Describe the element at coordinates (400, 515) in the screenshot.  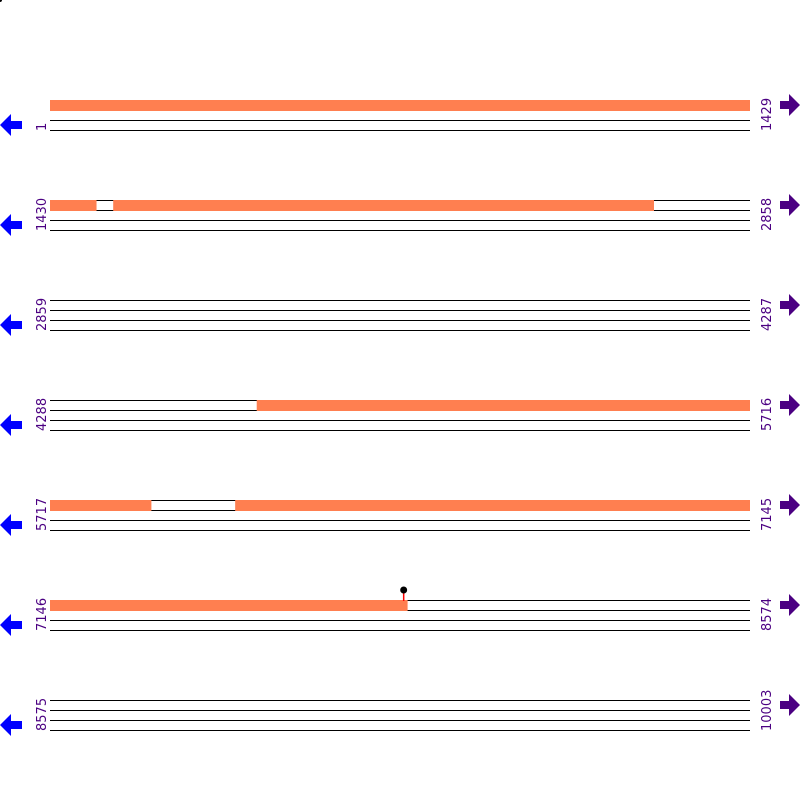
I see `sequence-row: 5717 7145` at that location.